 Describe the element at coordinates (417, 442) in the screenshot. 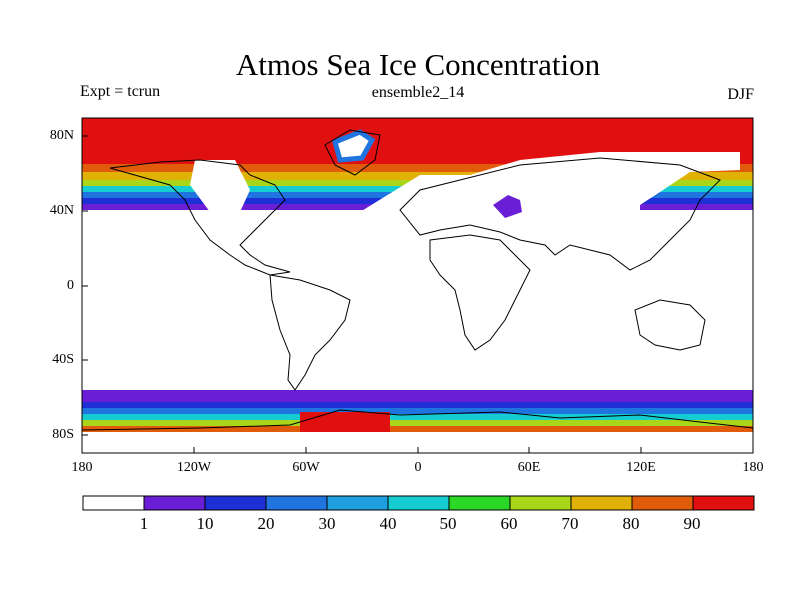

I see `antarctic-clear-south` at that location.